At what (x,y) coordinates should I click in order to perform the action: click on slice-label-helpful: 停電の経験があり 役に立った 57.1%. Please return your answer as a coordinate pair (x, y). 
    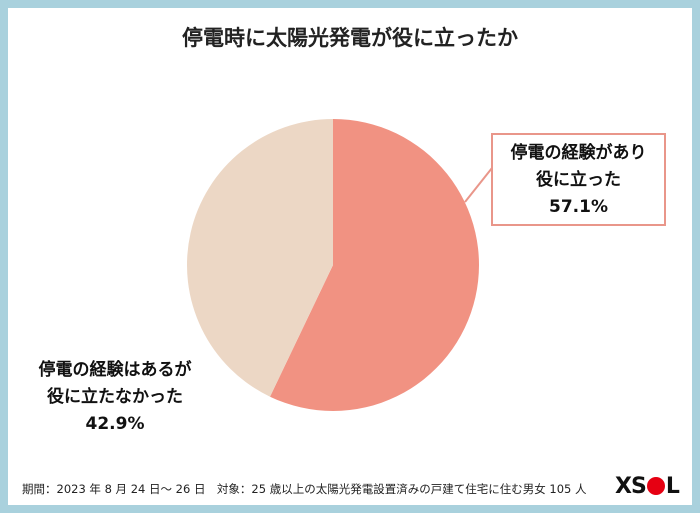
    Looking at the image, I should click on (578, 179).